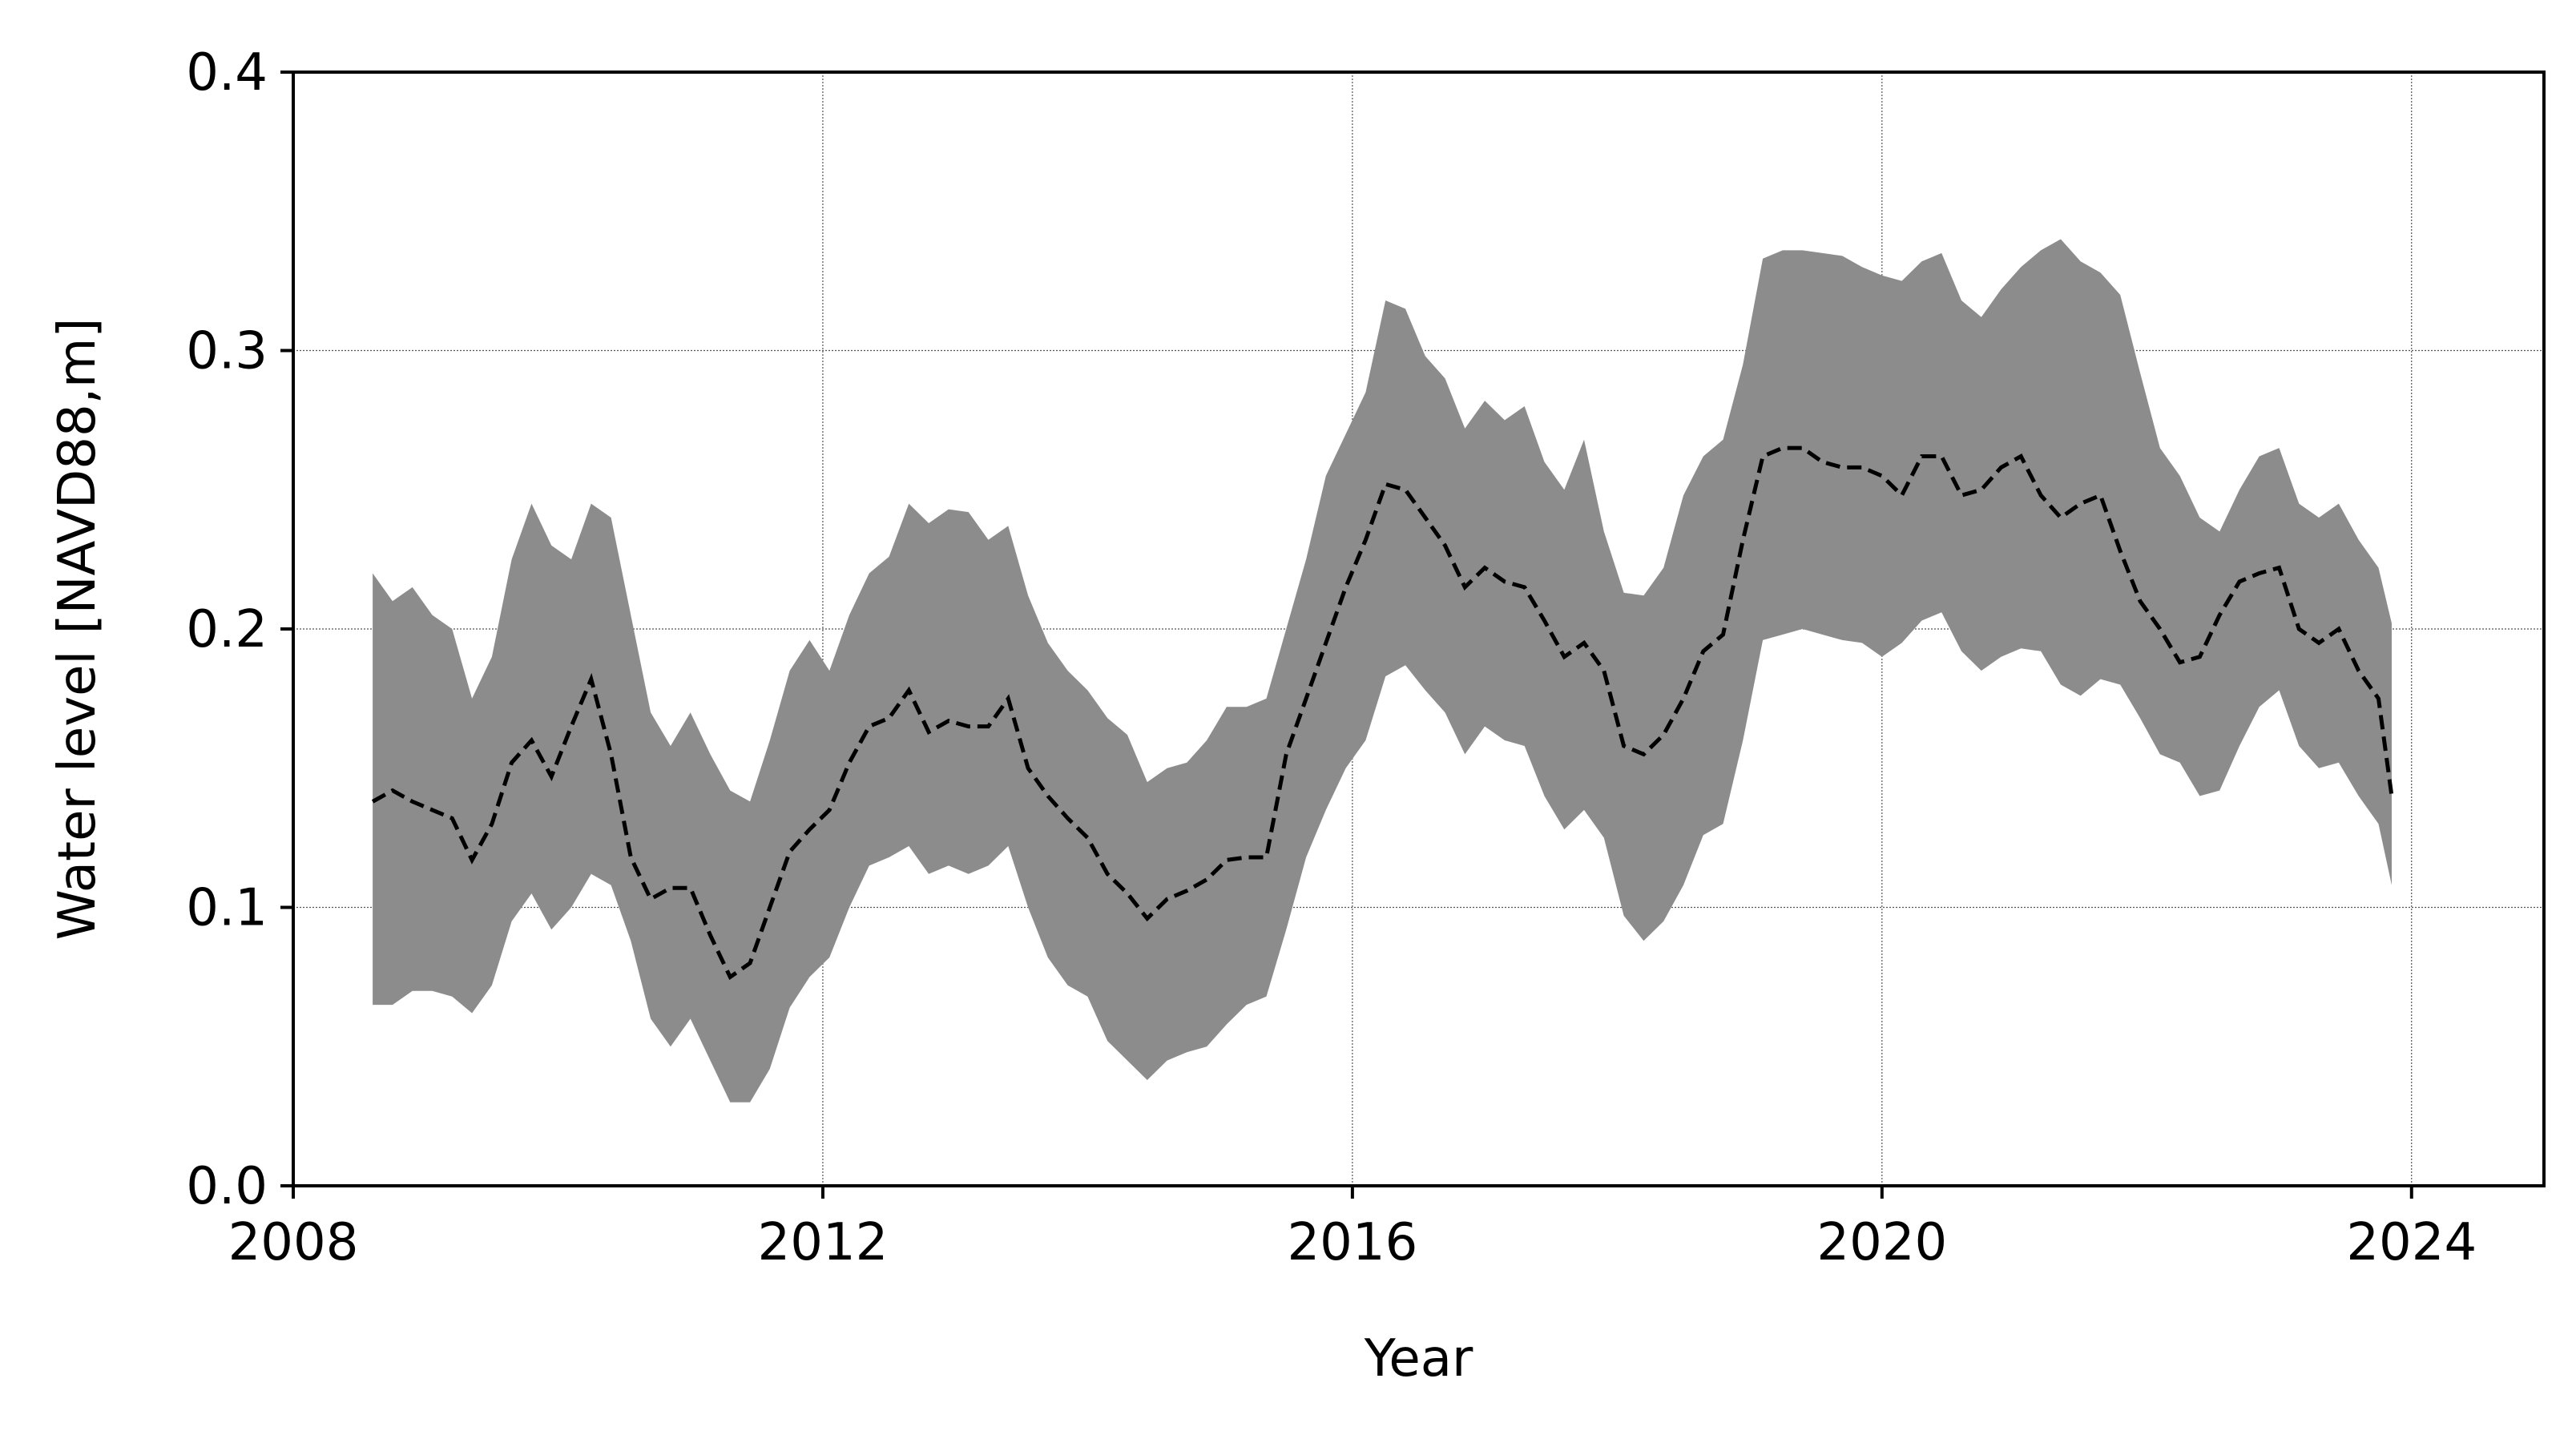  I want to click on y-tick-label: 0.2, so click(227, 629).